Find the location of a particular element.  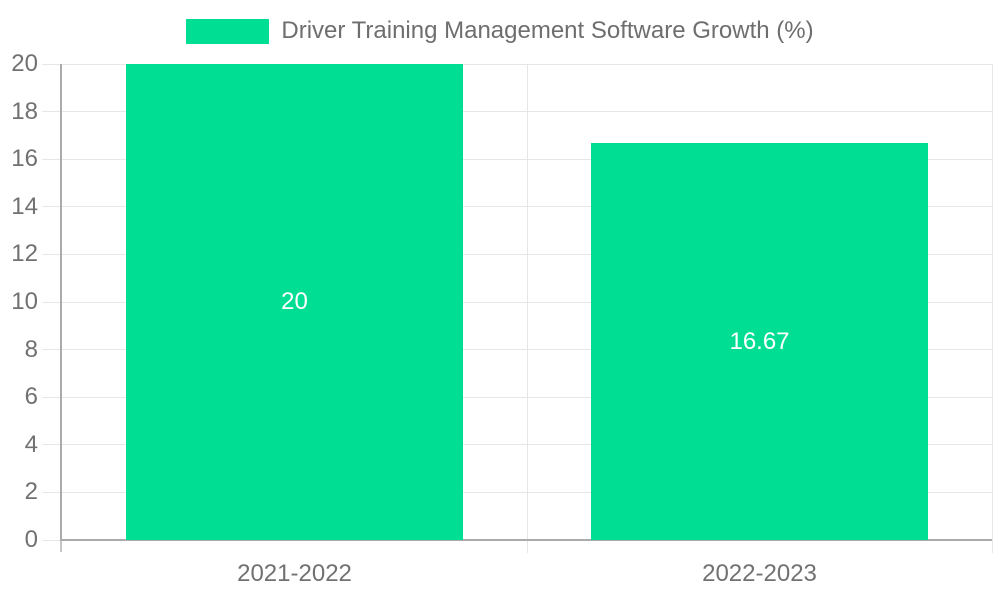

x-axis-line is located at coordinates (526, 540).